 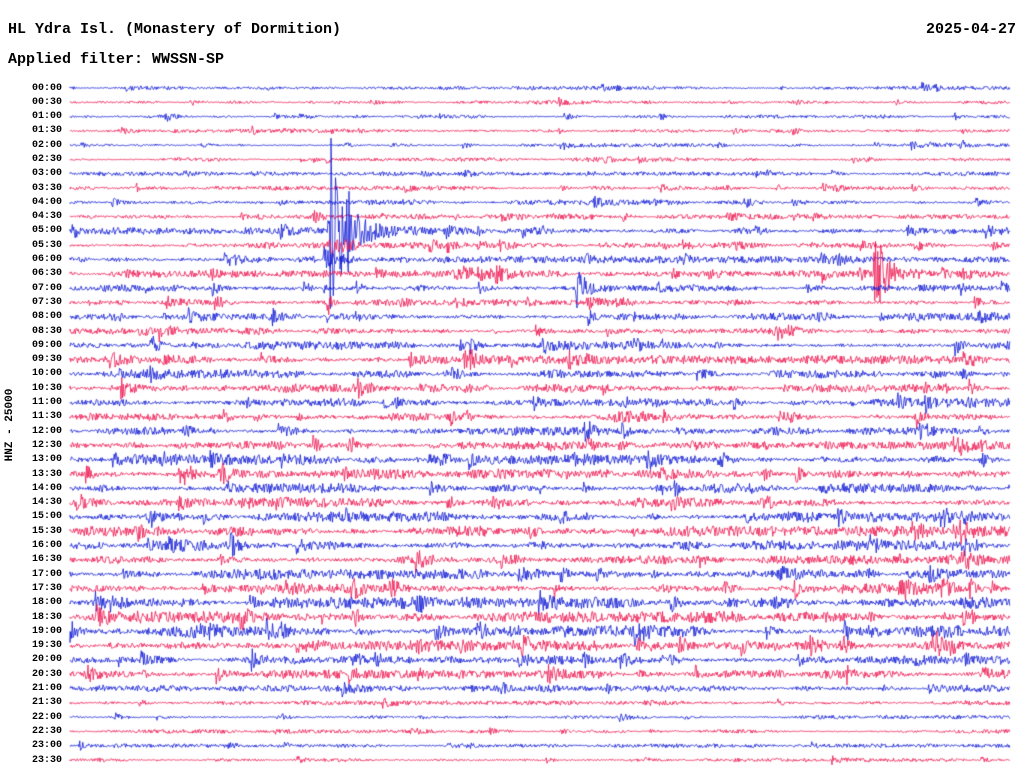 What do you see at coordinates (46, 488) in the screenshot?
I see `time-label: 14:00` at bounding box center [46, 488].